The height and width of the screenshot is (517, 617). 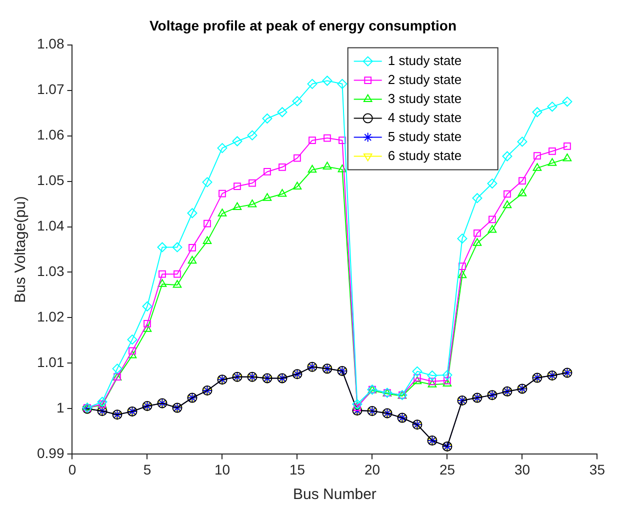 I want to click on y-axis-title: Bus Voltage(pu), so click(x=21, y=249).